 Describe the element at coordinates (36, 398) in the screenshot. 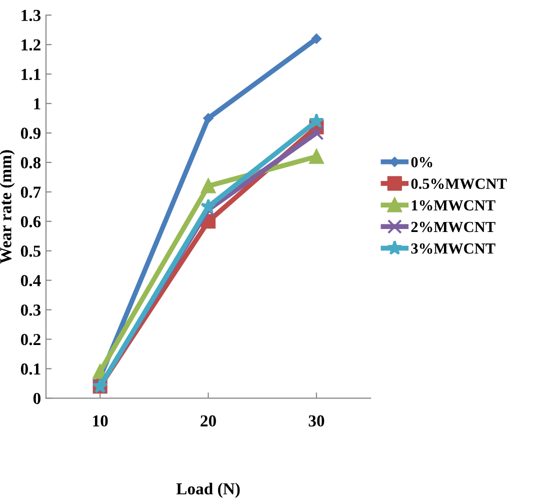

I see `y-tick-label: 0` at that location.